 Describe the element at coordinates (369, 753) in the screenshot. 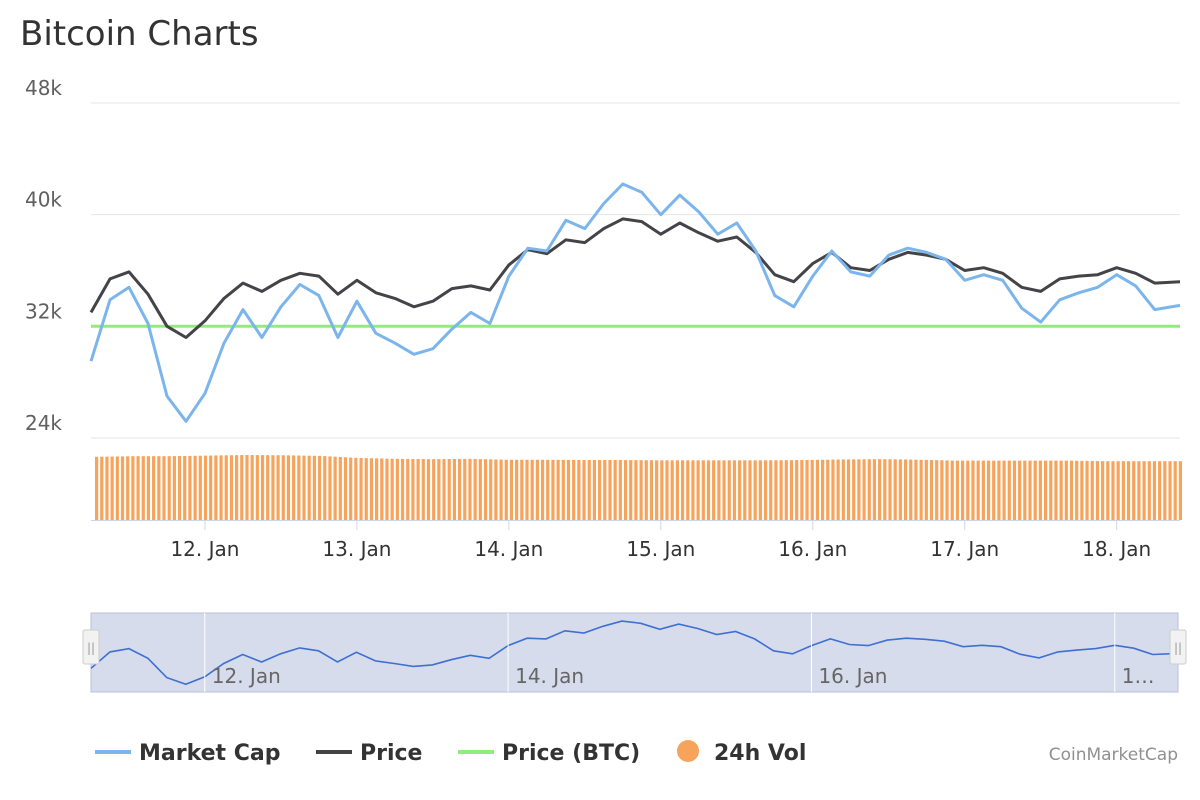

I see `legend-item-price: Price` at that location.